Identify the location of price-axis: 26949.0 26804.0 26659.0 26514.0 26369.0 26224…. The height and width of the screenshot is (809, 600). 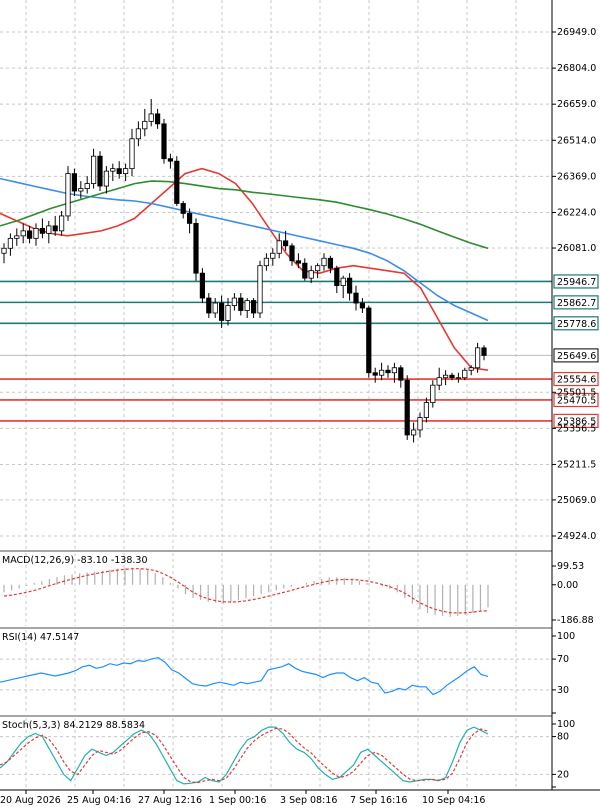
(574, 284).